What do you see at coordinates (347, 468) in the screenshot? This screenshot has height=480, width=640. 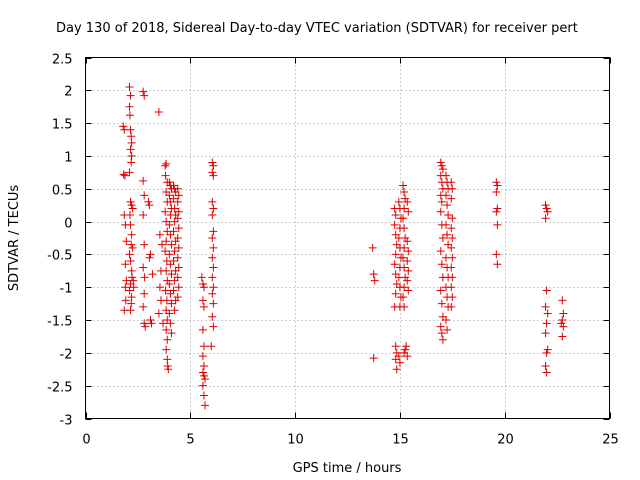 I see `x-axis-label: GPS time / hours` at bounding box center [347, 468].